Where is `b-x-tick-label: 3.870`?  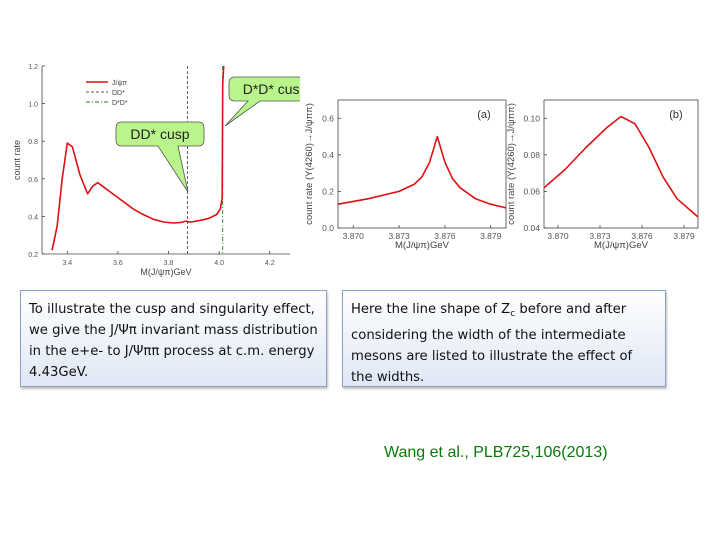
b-x-tick-label: 3.870 is located at coordinates (558, 236).